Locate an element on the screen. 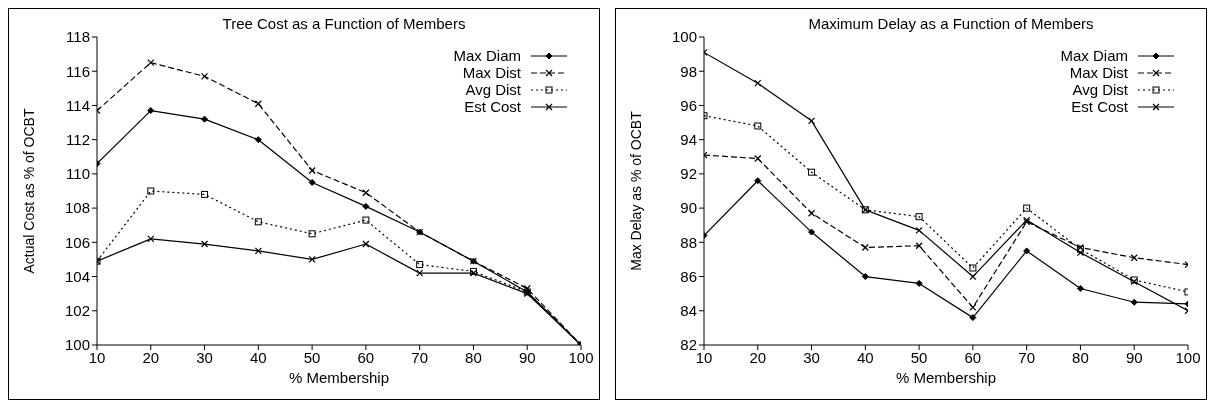 The height and width of the screenshot is (412, 1215). y-tick-label: 106 is located at coordinates (77, 242).